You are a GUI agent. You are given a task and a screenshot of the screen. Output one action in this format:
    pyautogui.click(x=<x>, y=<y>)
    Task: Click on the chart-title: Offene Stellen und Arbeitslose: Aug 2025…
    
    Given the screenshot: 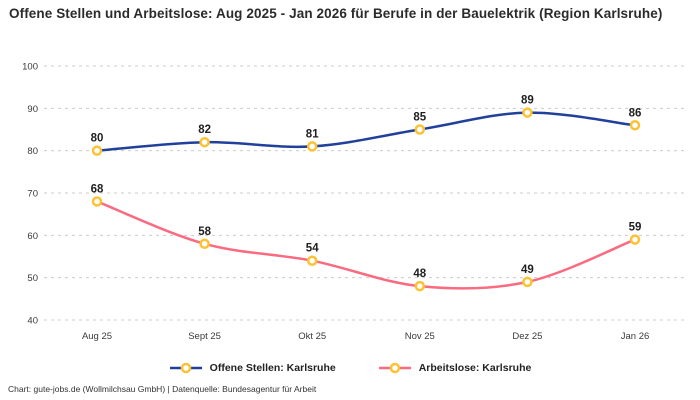 What is the action you would take?
    pyautogui.click(x=336, y=13)
    